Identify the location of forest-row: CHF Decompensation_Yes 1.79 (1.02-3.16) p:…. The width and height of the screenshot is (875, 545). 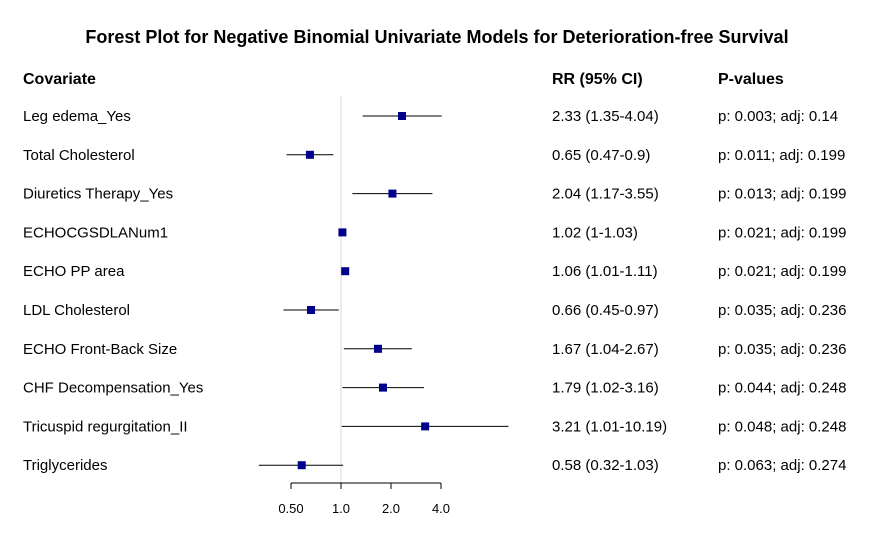
(434, 388).